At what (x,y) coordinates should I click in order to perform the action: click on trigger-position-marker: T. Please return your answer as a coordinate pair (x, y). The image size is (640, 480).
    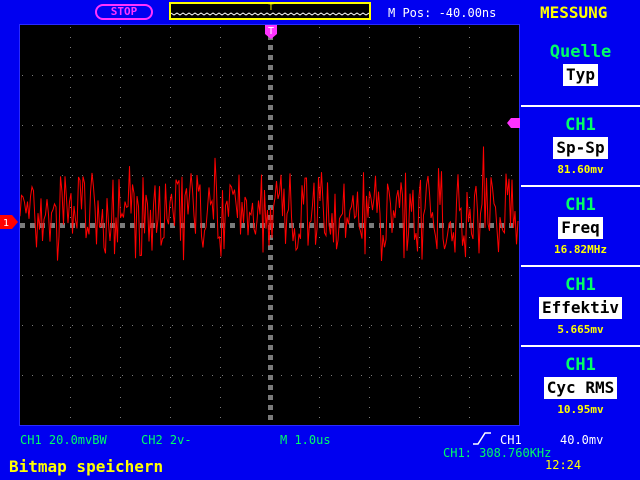
    Looking at the image, I should click on (271, 32).